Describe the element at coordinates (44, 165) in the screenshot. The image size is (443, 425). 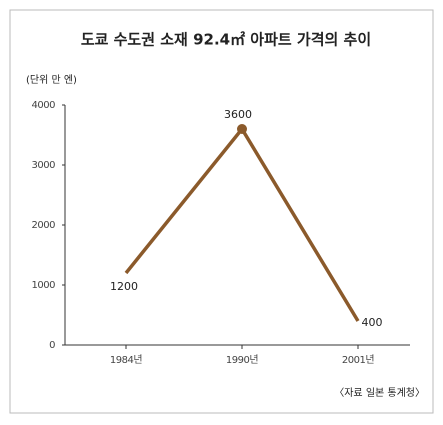
I see `y-tick-label: 3000` at that location.